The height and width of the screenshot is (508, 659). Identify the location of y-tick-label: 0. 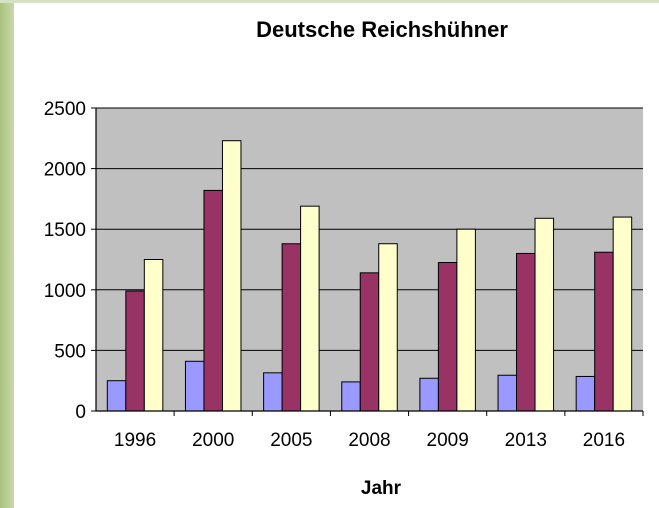
(80, 412).